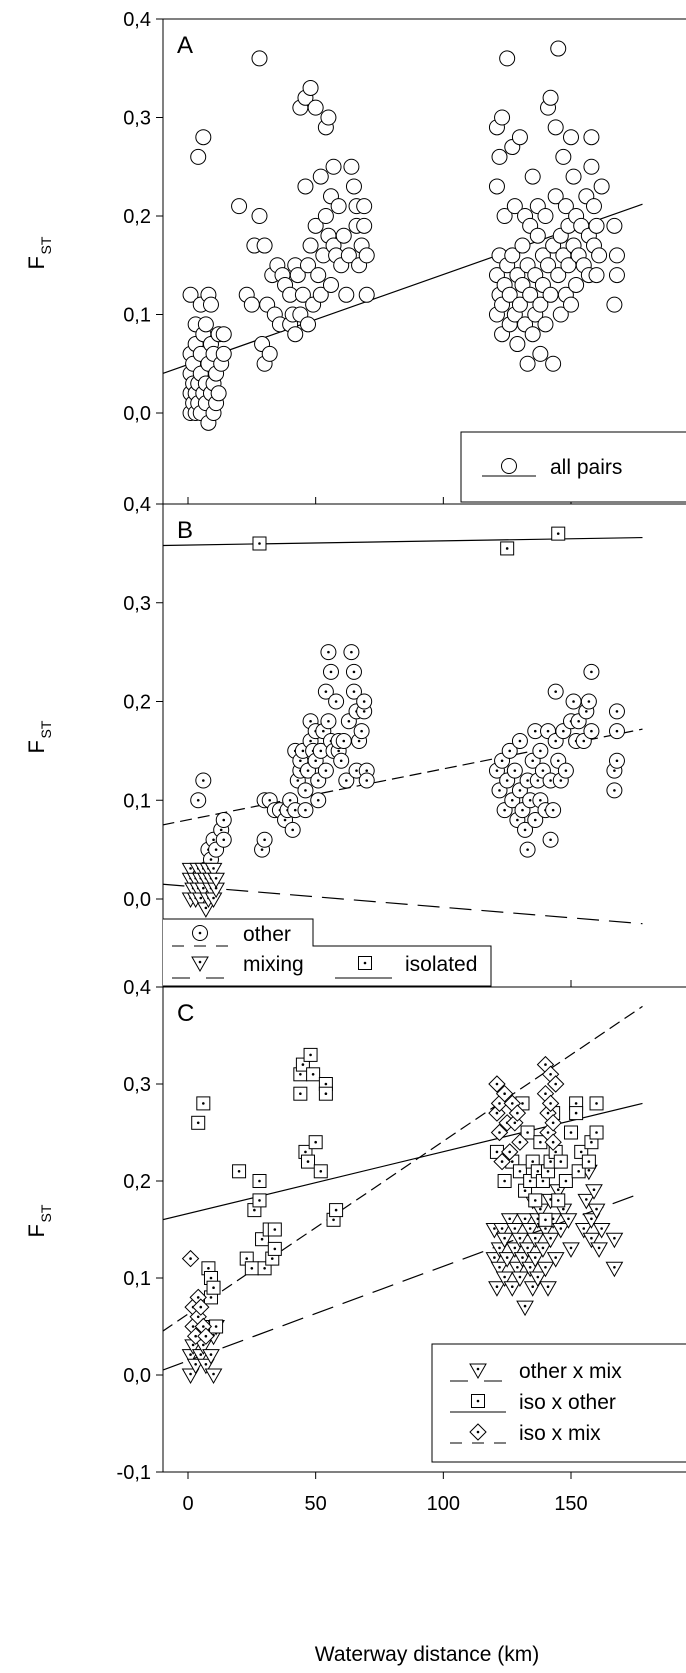 The width and height of the screenshot is (686, 1673). I want to click on legend-label: iso x mix, so click(560, 1433).